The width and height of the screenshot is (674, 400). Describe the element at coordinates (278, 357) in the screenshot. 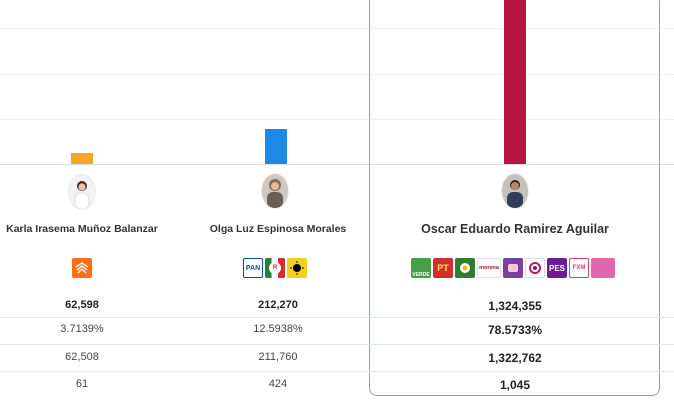

I see `stat-value: 211,760` at that location.